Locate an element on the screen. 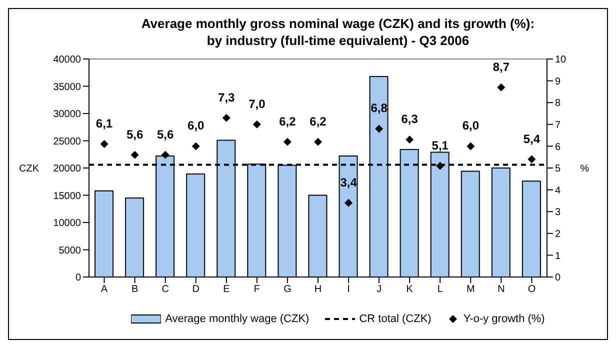  y-tick-label: 15000 is located at coordinates (67, 196).